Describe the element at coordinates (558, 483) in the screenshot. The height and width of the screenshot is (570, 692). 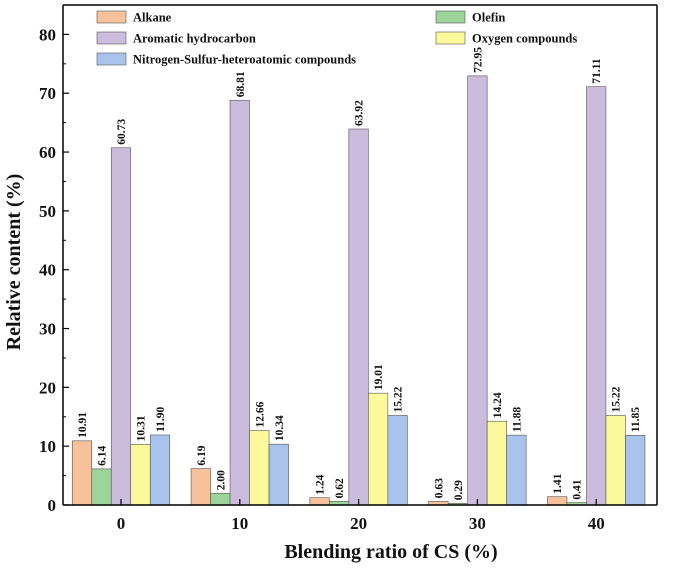
I see `data-label: 1.41` at that location.